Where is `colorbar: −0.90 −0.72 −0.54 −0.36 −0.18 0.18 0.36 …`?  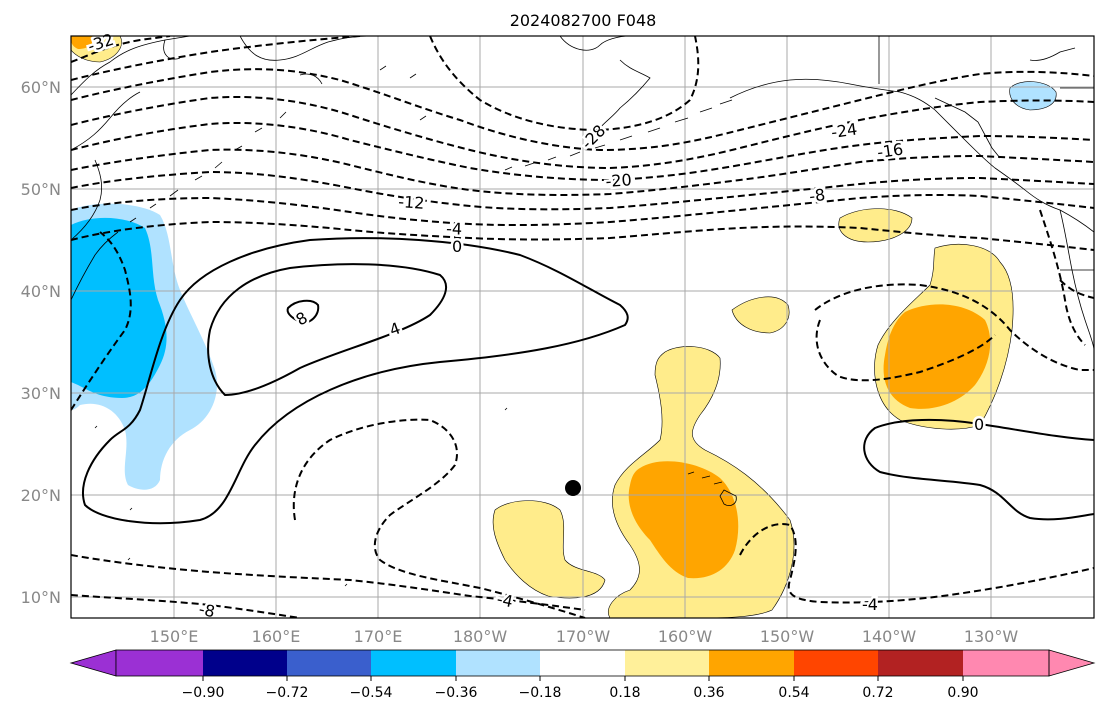 colorbar: −0.90 −0.72 −0.54 −0.36 −0.18 0.18 0.36 … is located at coordinates (582, 675).